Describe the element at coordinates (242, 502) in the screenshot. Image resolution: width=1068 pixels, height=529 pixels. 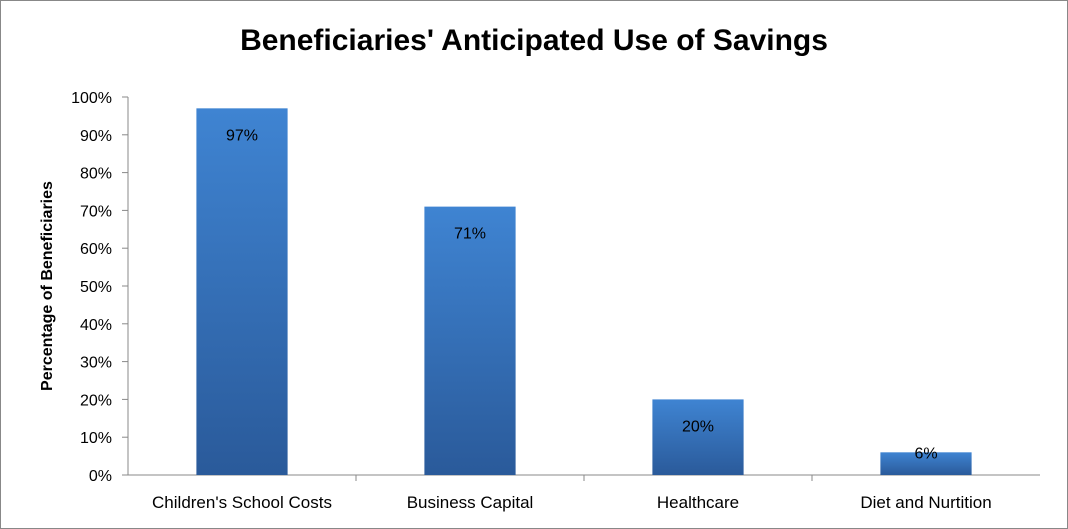
I see `x-tick-label: Children's School Costs` at that location.